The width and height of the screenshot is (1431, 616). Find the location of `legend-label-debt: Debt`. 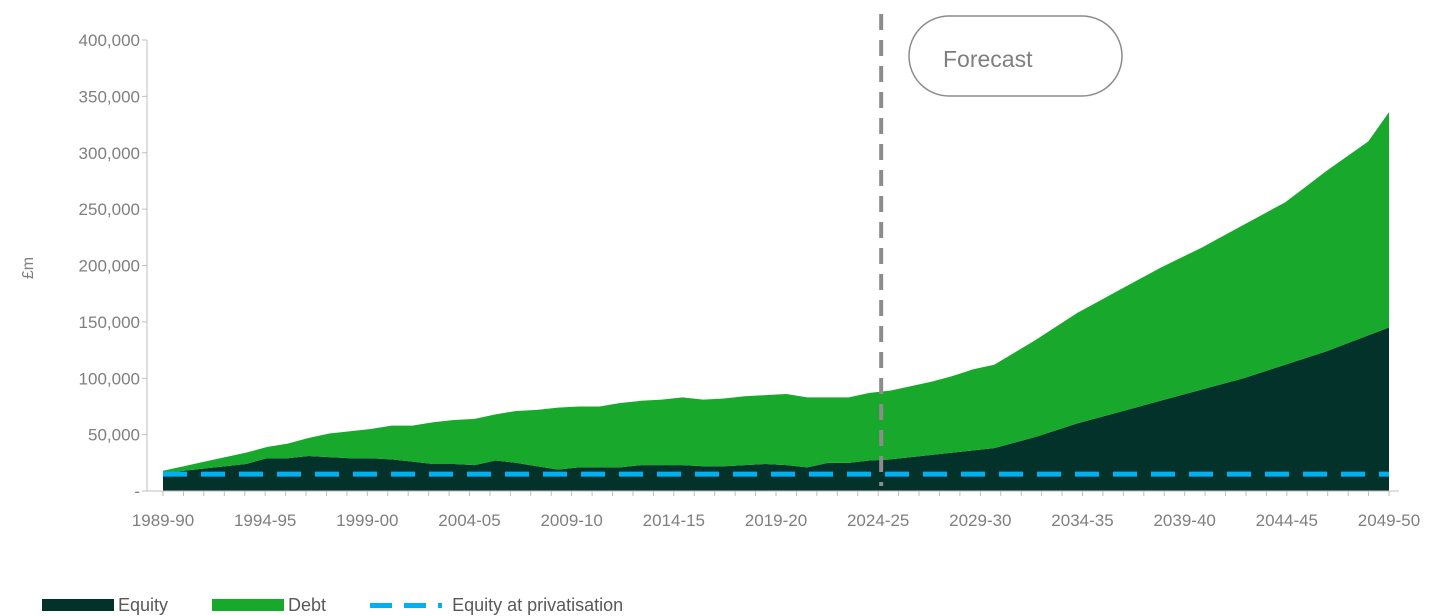

legend-label-debt: Debt is located at coordinates (307, 604).